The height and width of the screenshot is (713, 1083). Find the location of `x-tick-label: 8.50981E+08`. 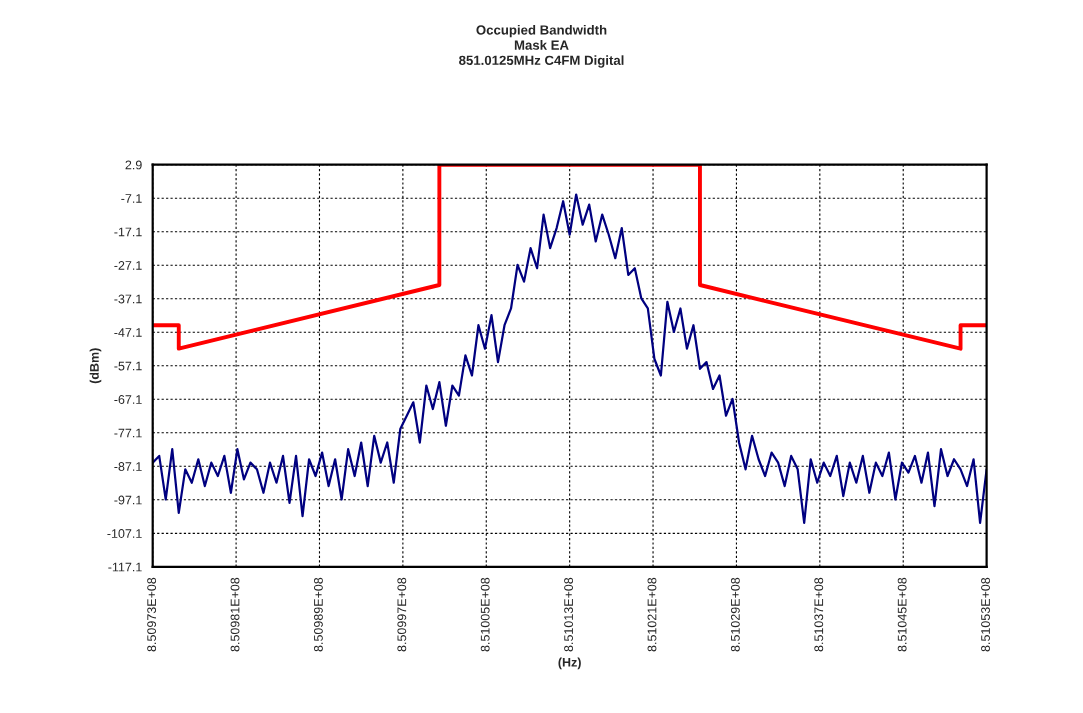

x-tick-label: 8.50981E+08 is located at coordinates (235, 614).